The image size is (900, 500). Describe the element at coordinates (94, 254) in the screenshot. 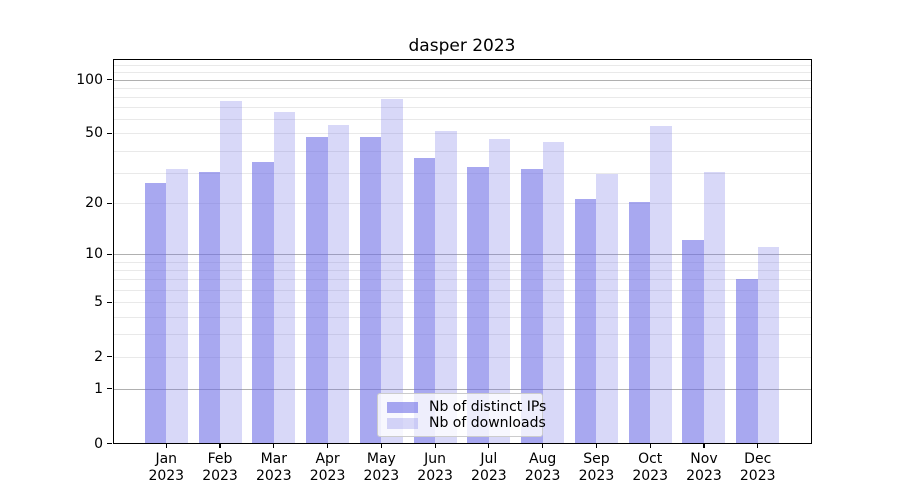

I see `y-axis-tick-label: 10` at that location.